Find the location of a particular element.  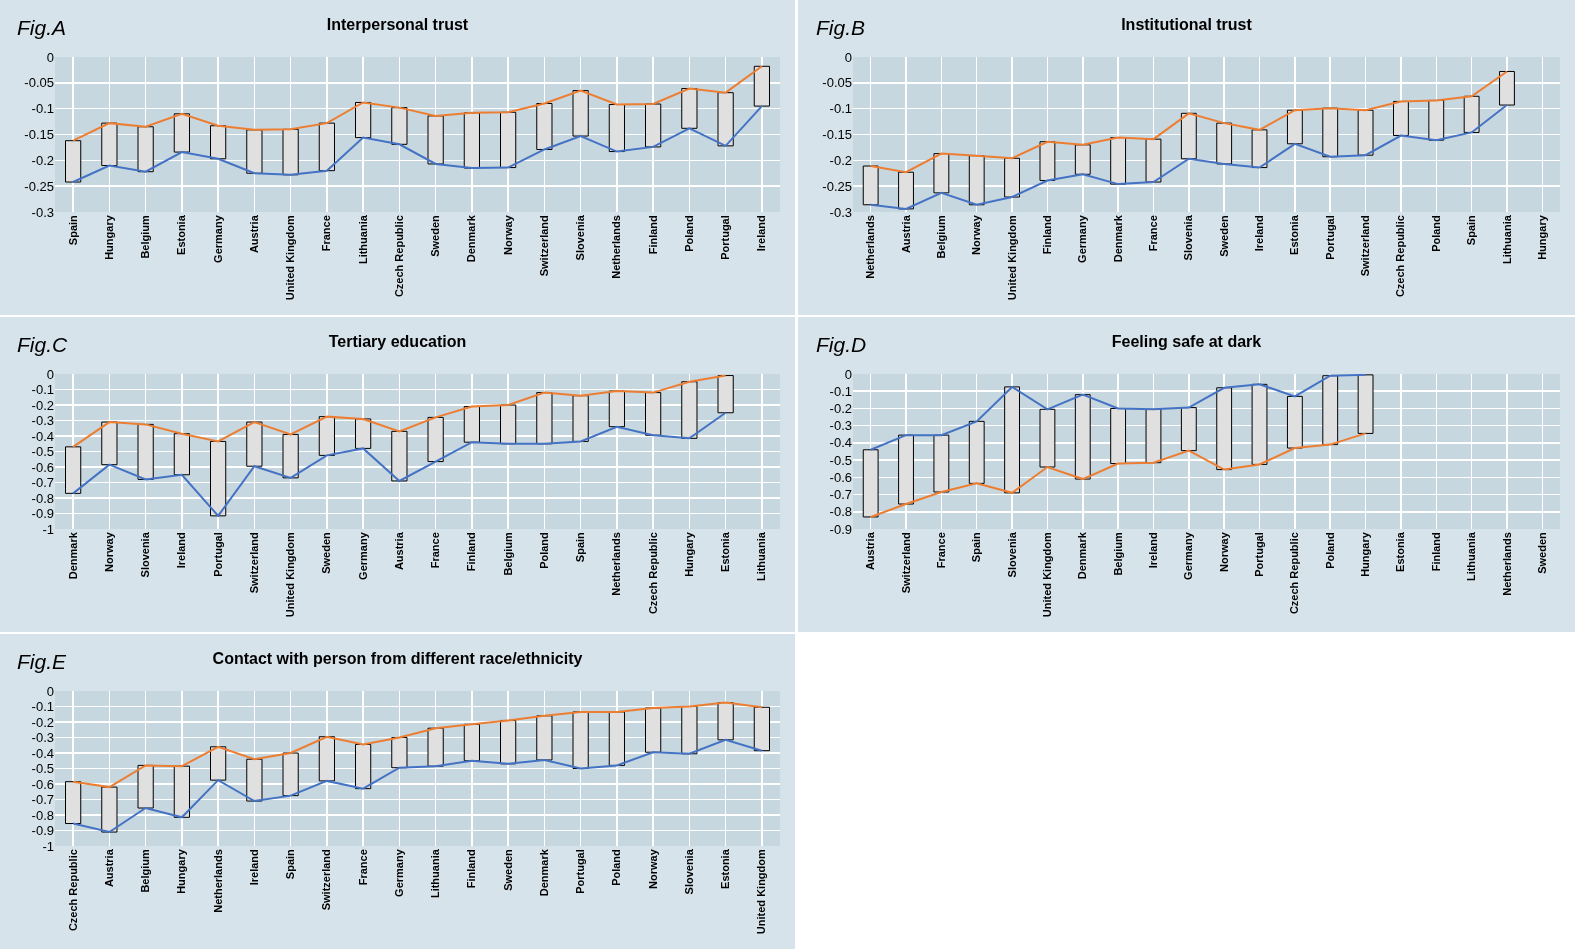

y-tick-label: -0.4 is located at coordinates (42, 436).